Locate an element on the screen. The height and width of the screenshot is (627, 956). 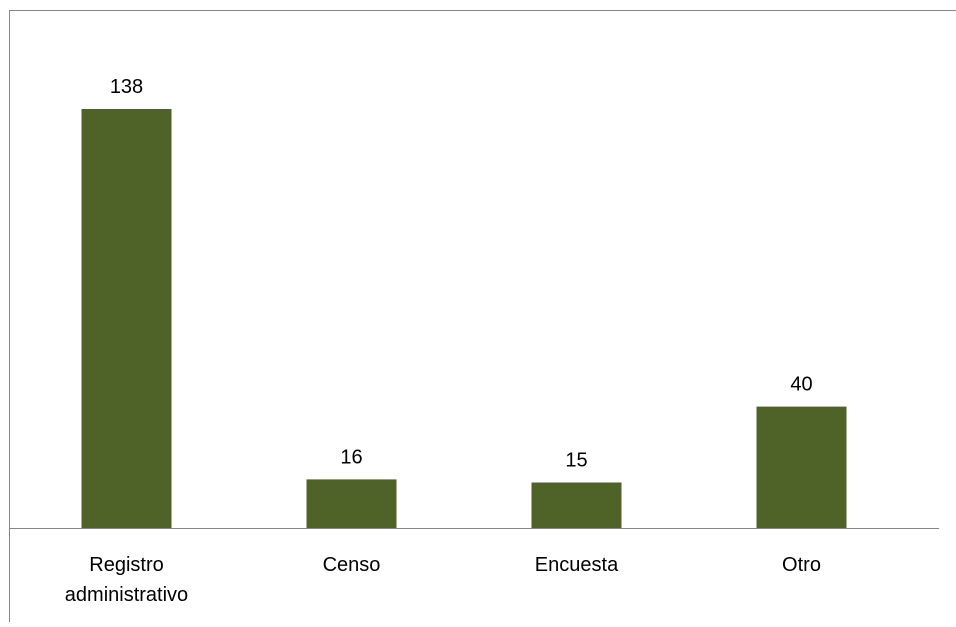
category-label-group: Registro administrativo Censo Encuesta Otro is located at coordinates (443, 580).